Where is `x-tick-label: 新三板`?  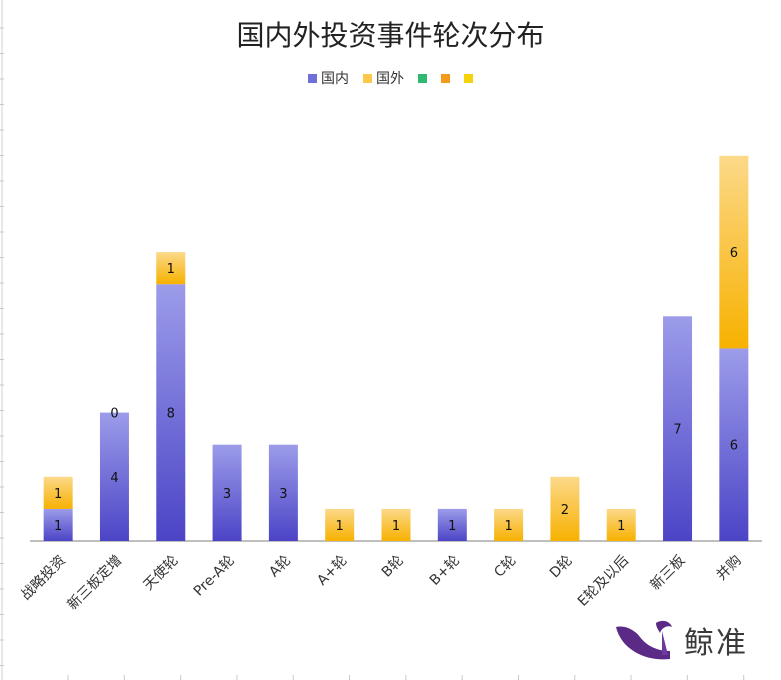
x-tick-label: 新三板 is located at coordinates (667, 573).